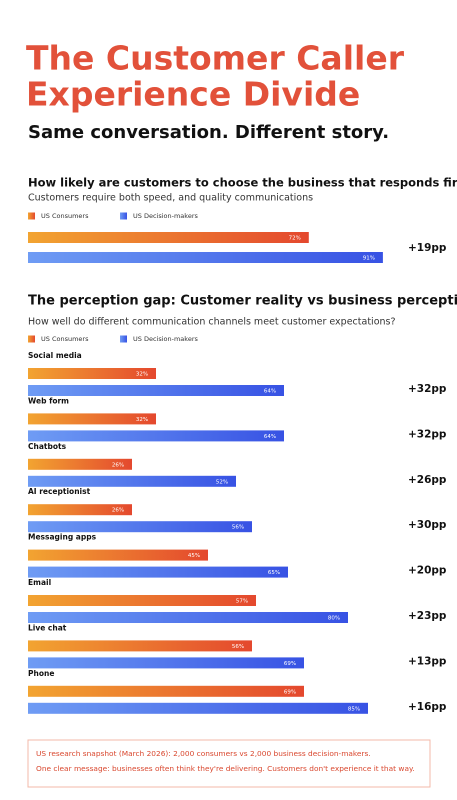  Describe the element at coordinates (208, 132) in the screenshot. I see `subtitle: Same conversation. Different story.` at that location.